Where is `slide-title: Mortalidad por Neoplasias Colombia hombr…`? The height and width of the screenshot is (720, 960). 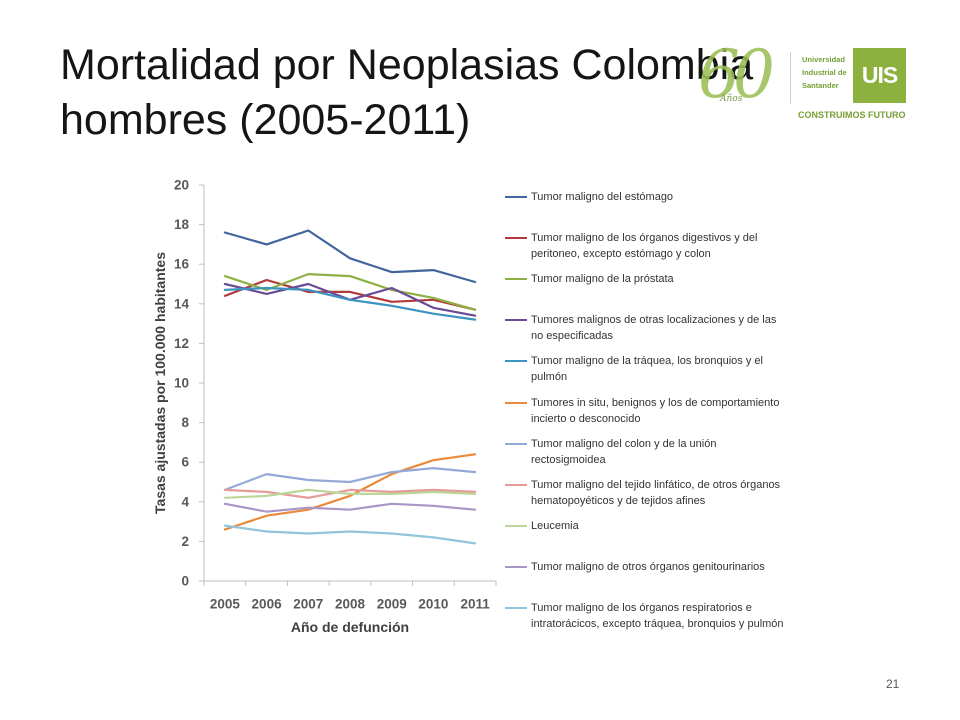
slide-title: Mortalidad por Neoplasias Colombia hombr… is located at coordinates (406, 93).